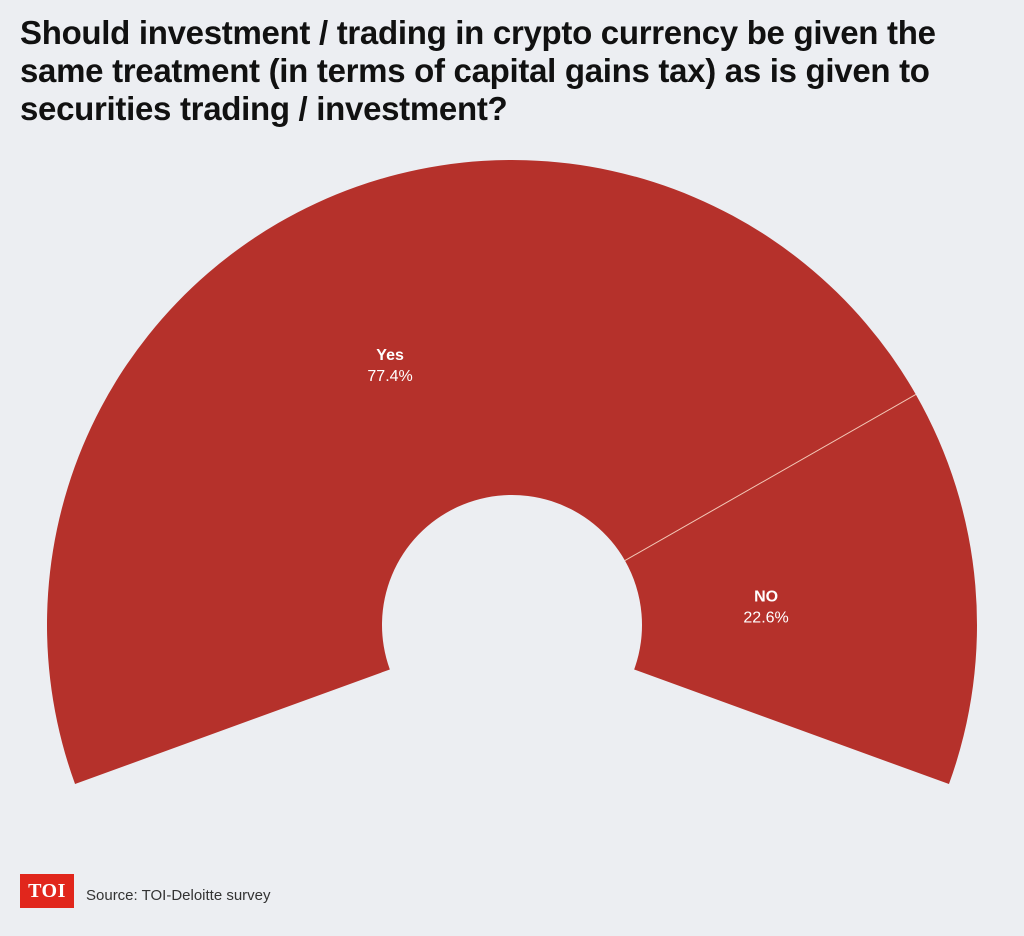 This screenshot has height=936, width=1024. What do you see at coordinates (770, 477) in the screenshot?
I see `slice-divider` at bounding box center [770, 477].